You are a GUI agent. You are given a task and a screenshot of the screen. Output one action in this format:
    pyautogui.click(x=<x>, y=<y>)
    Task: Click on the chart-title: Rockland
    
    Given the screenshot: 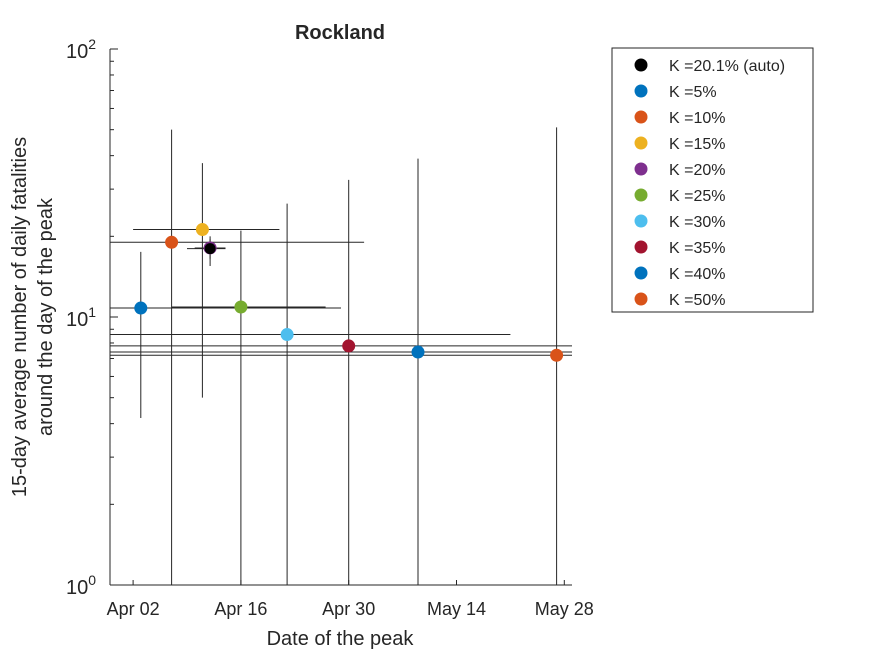 What is the action you would take?
    pyautogui.click(x=340, y=33)
    